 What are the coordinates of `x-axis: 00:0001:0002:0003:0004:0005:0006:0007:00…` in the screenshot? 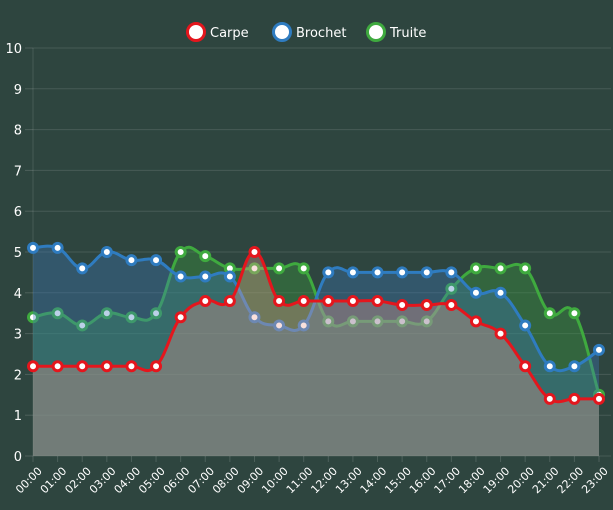 It's located at (312, 481).